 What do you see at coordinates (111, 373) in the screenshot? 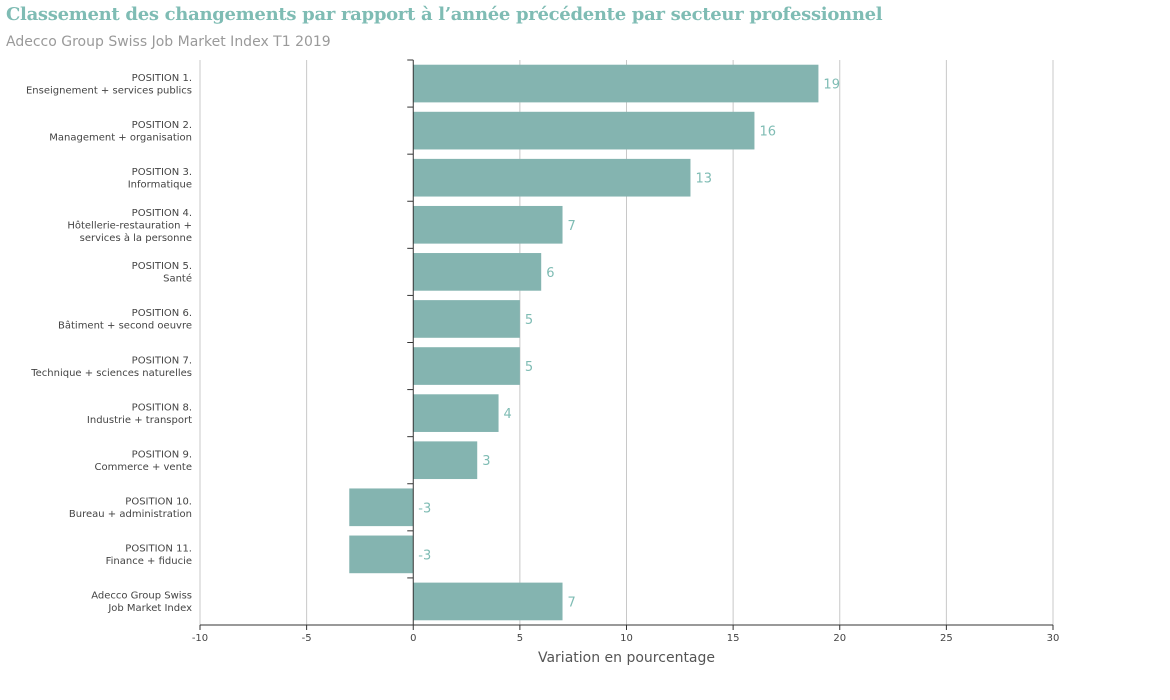
I see `category-label: Technique + sciences naturelles` at bounding box center [111, 373].